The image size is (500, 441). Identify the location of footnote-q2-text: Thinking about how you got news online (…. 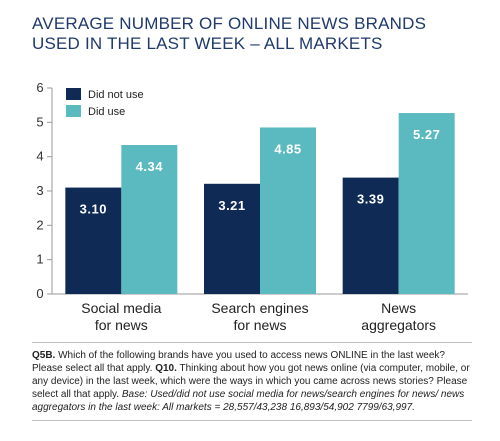
(251, 381).